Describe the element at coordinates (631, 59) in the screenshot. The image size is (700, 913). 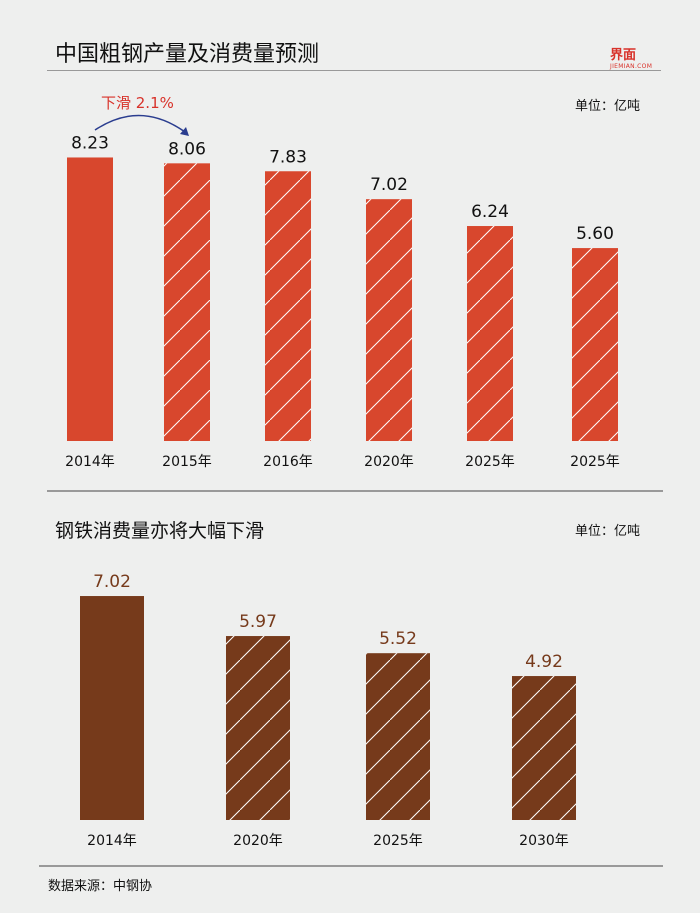
I see `jiemian-logo: 界面 JIEMIAN.COM` at that location.